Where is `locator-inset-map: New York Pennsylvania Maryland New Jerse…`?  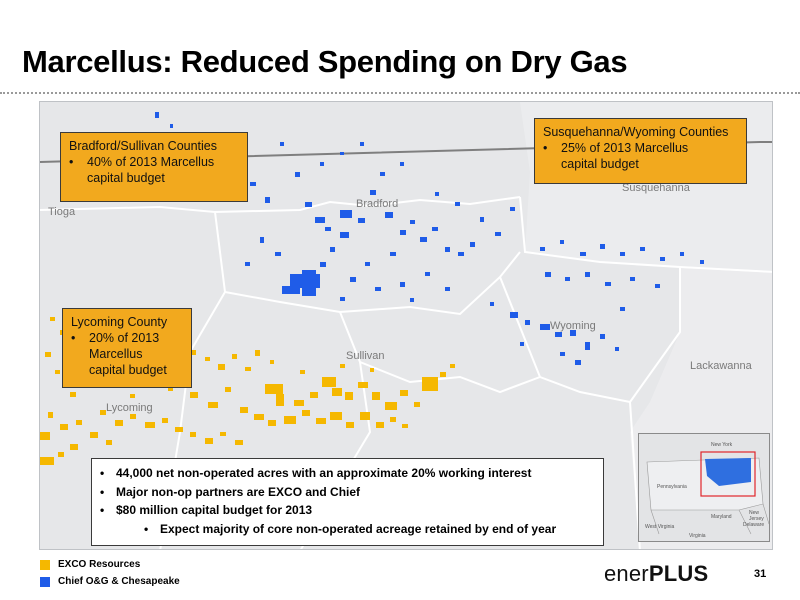 locator-inset-map: New York Pennsylvania Maryland New Jerse… is located at coordinates (704, 487).